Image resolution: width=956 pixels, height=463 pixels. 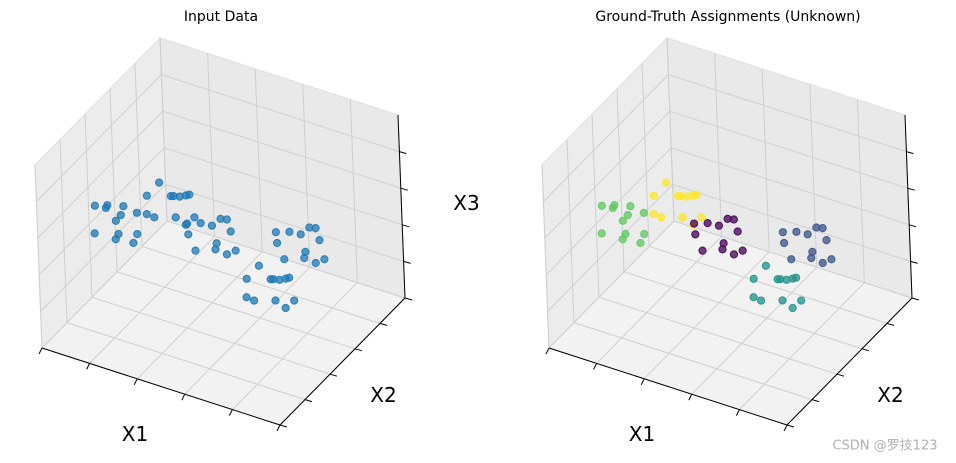 What do you see at coordinates (466, 203) in the screenshot?
I see `z-axis-label: X3` at bounding box center [466, 203].